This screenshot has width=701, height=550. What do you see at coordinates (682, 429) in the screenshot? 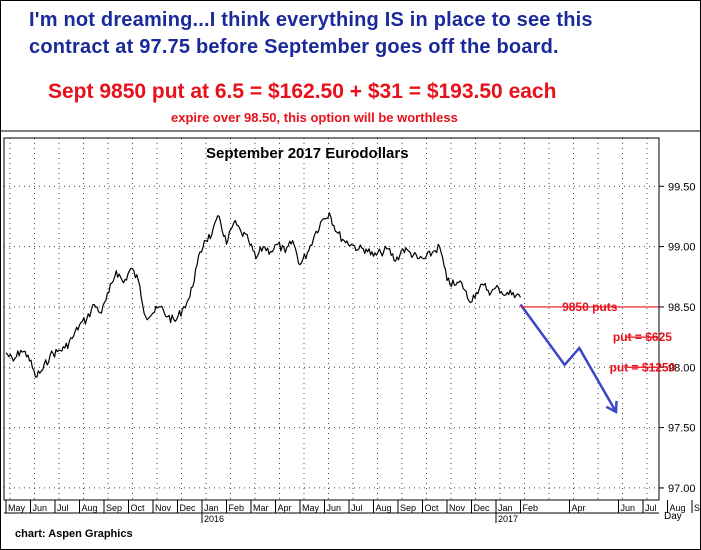
I see `y-tick-label: 97.50` at bounding box center [682, 429].